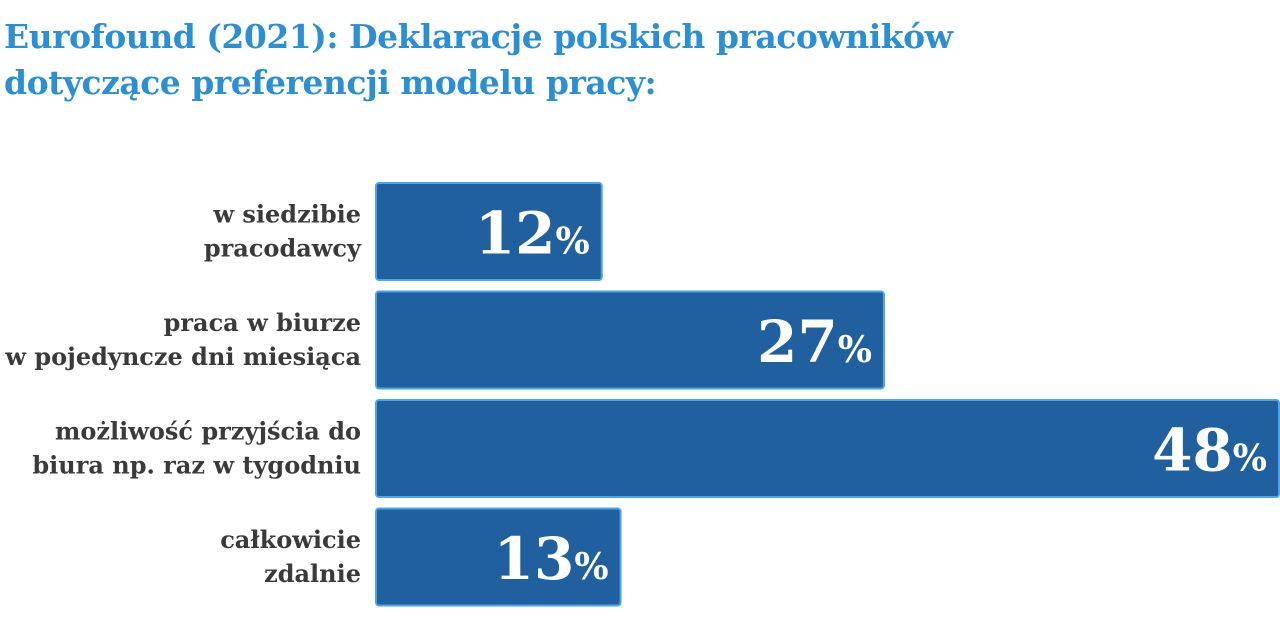 This screenshot has height=644, width=1280. What do you see at coordinates (286, 214) in the screenshot?
I see `category-label-1-line-1: w siedzibie` at bounding box center [286, 214].